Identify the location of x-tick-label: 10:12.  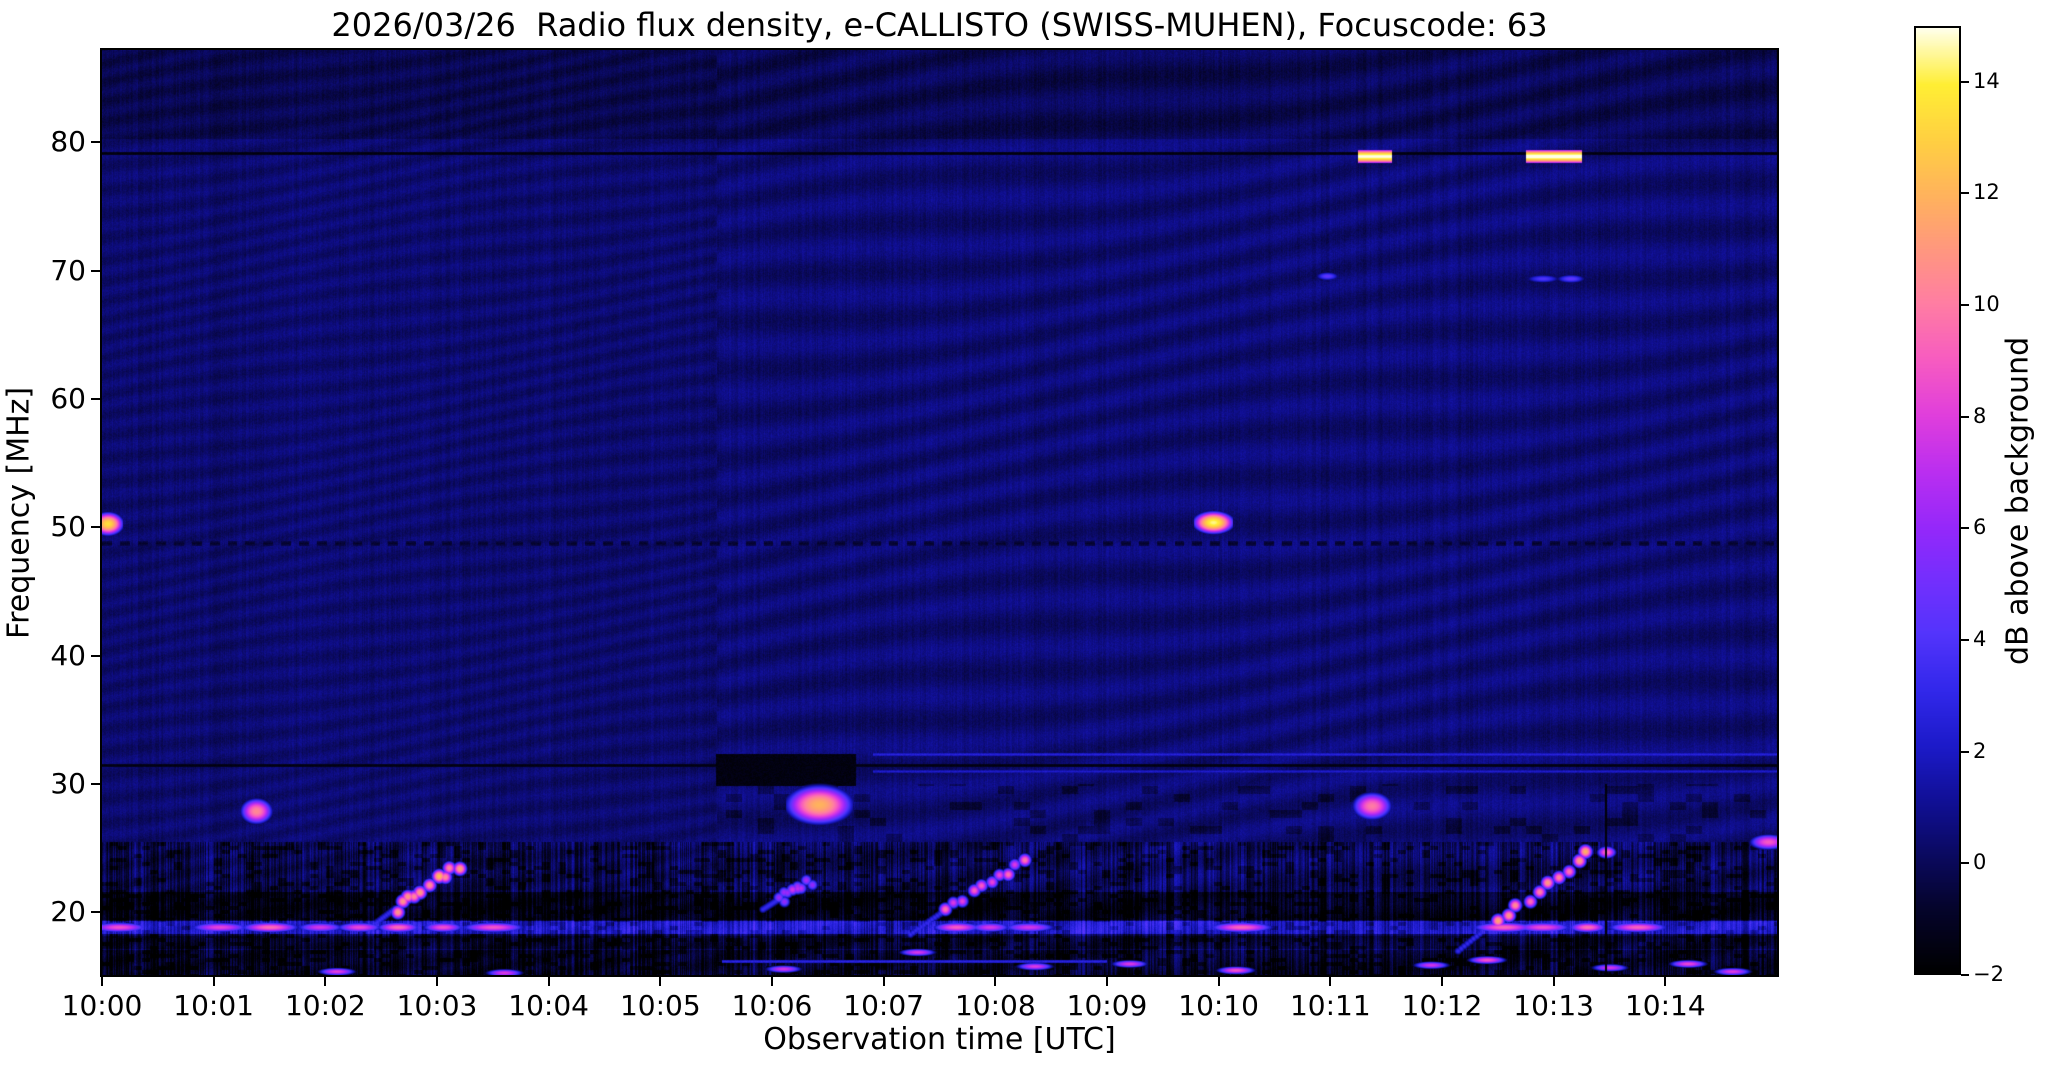
(1442, 1005).